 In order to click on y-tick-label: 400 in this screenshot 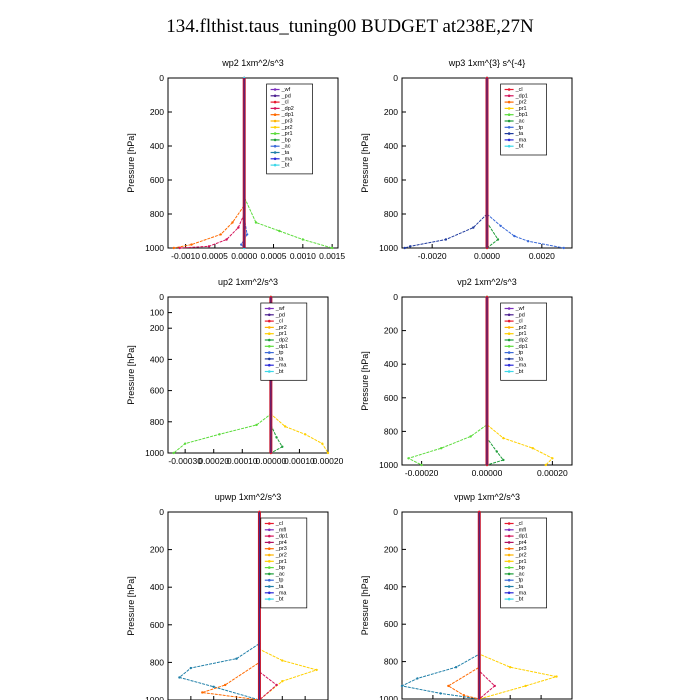, I will do `click(157, 587)`.